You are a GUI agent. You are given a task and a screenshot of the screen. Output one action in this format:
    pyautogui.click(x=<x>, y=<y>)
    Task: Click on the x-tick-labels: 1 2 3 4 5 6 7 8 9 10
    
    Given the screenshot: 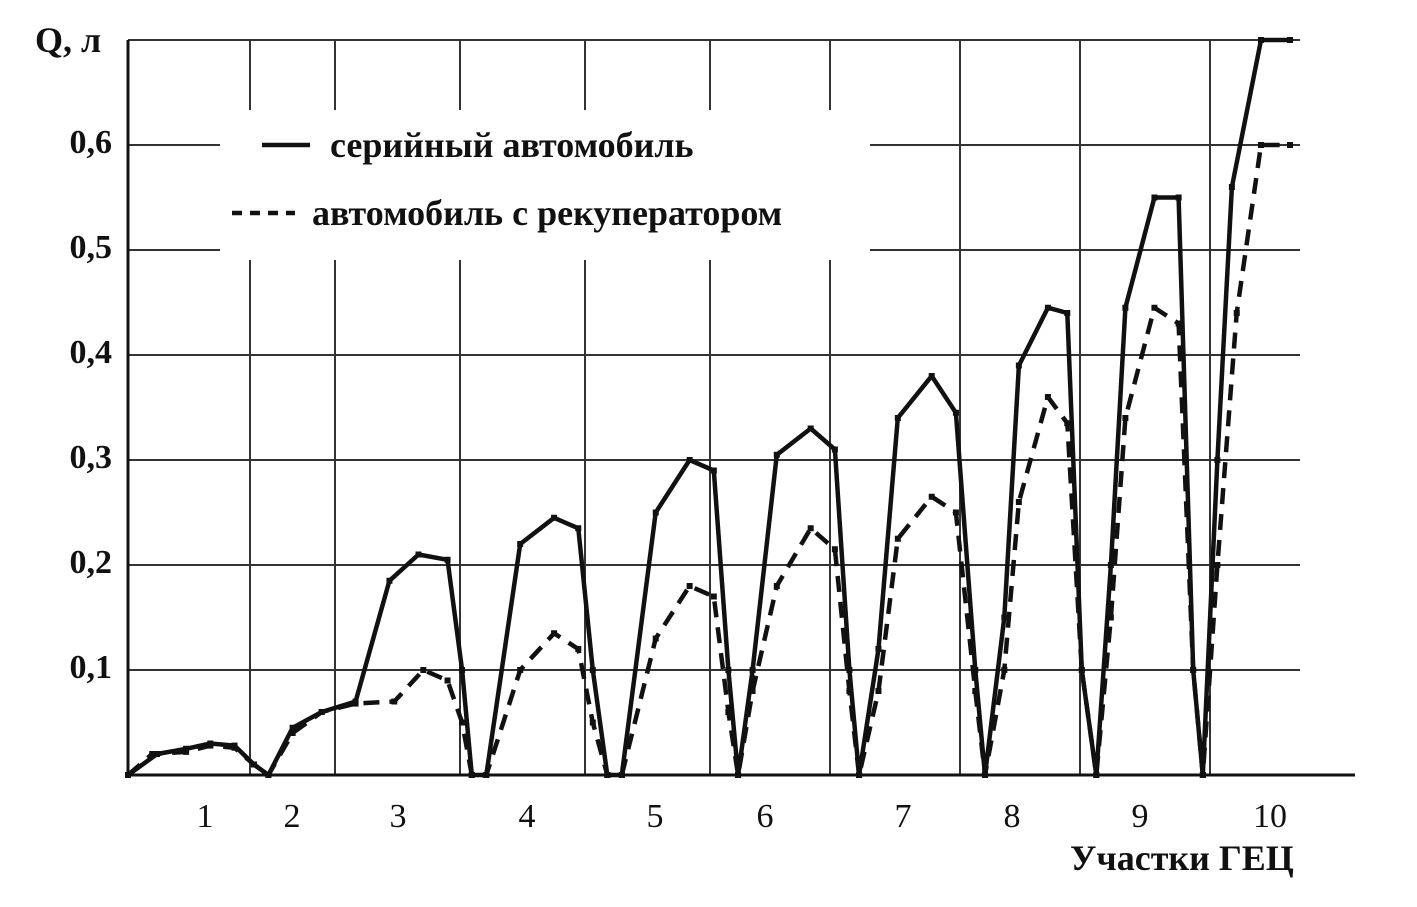 What is the action you would take?
    pyautogui.click(x=742, y=816)
    